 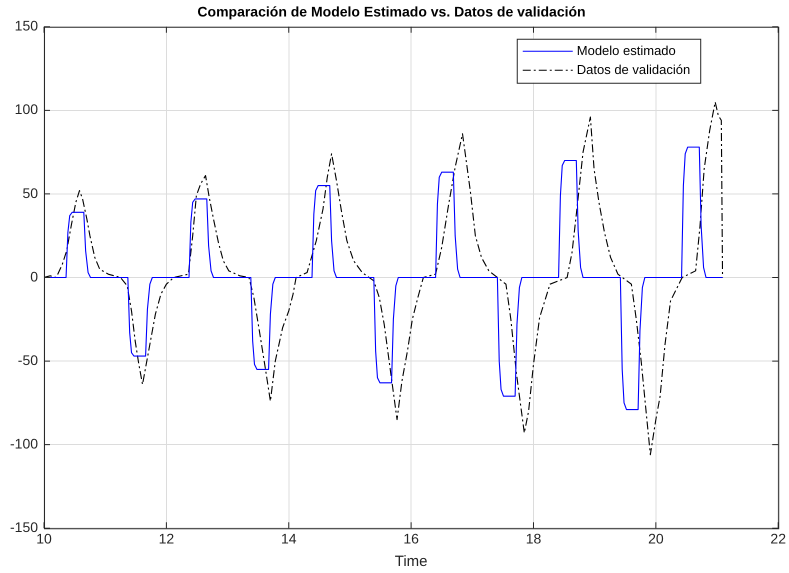 I want to click on y-tick-label: 0, so click(x=34, y=276).